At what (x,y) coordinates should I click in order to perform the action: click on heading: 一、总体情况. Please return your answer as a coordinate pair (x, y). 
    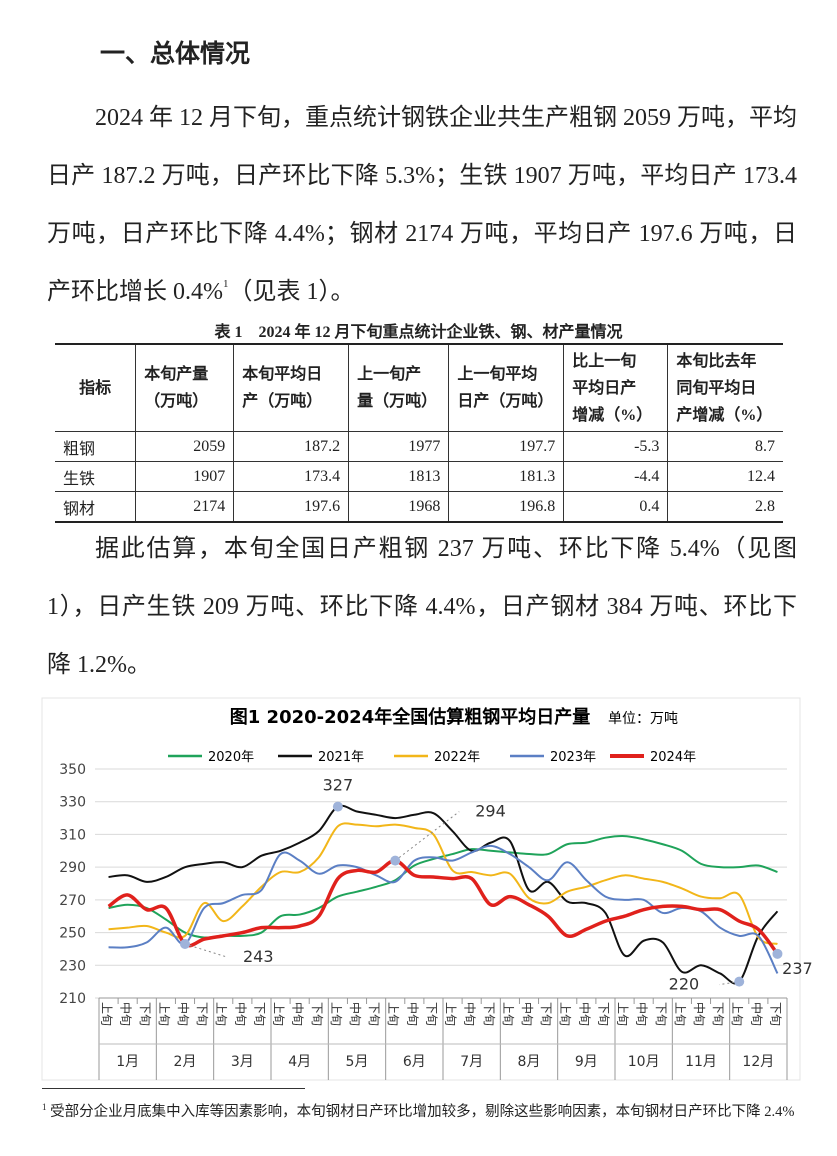
    Looking at the image, I should click on (175, 53).